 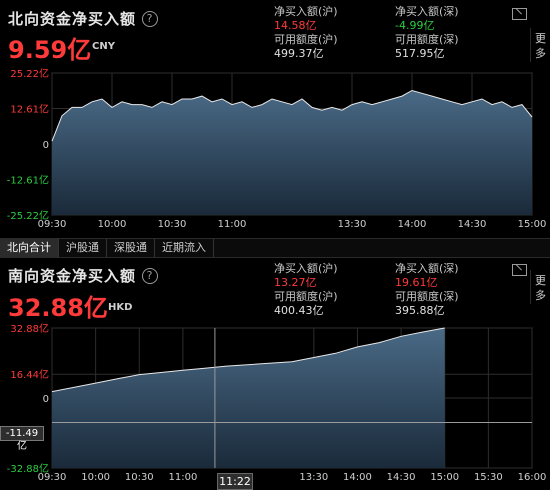 What do you see at coordinates (427, 268) in the screenshot?
I see `south-sz-net-label: 净买入额(深)` at bounding box center [427, 268].